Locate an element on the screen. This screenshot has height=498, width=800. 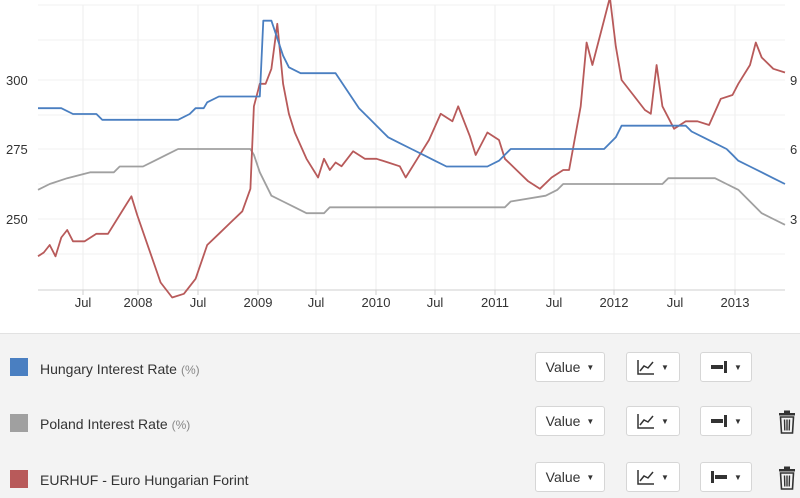
left-axis-tick-label: 300 is located at coordinates (17, 80).